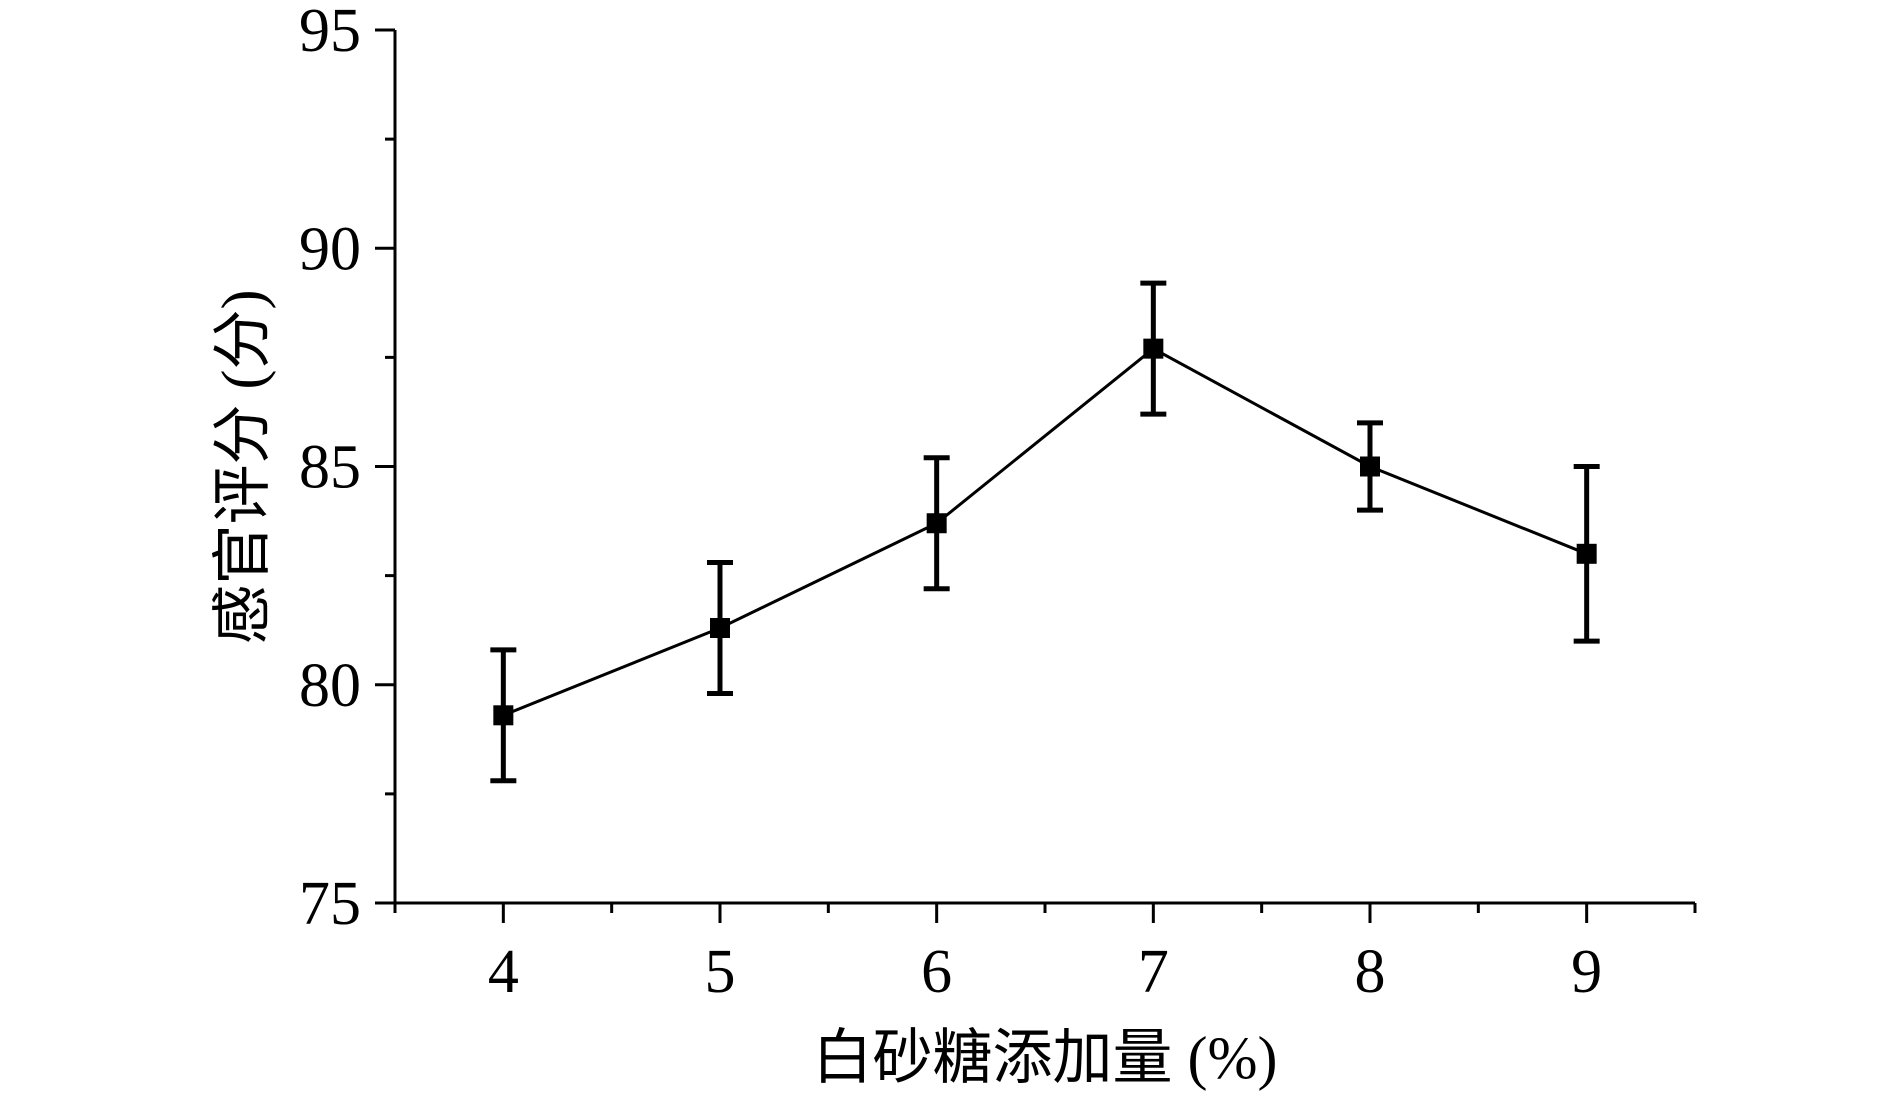  Describe the element at coordinates (936, 972) in the screenshot. I see `x-tick-label: 6` at that location.